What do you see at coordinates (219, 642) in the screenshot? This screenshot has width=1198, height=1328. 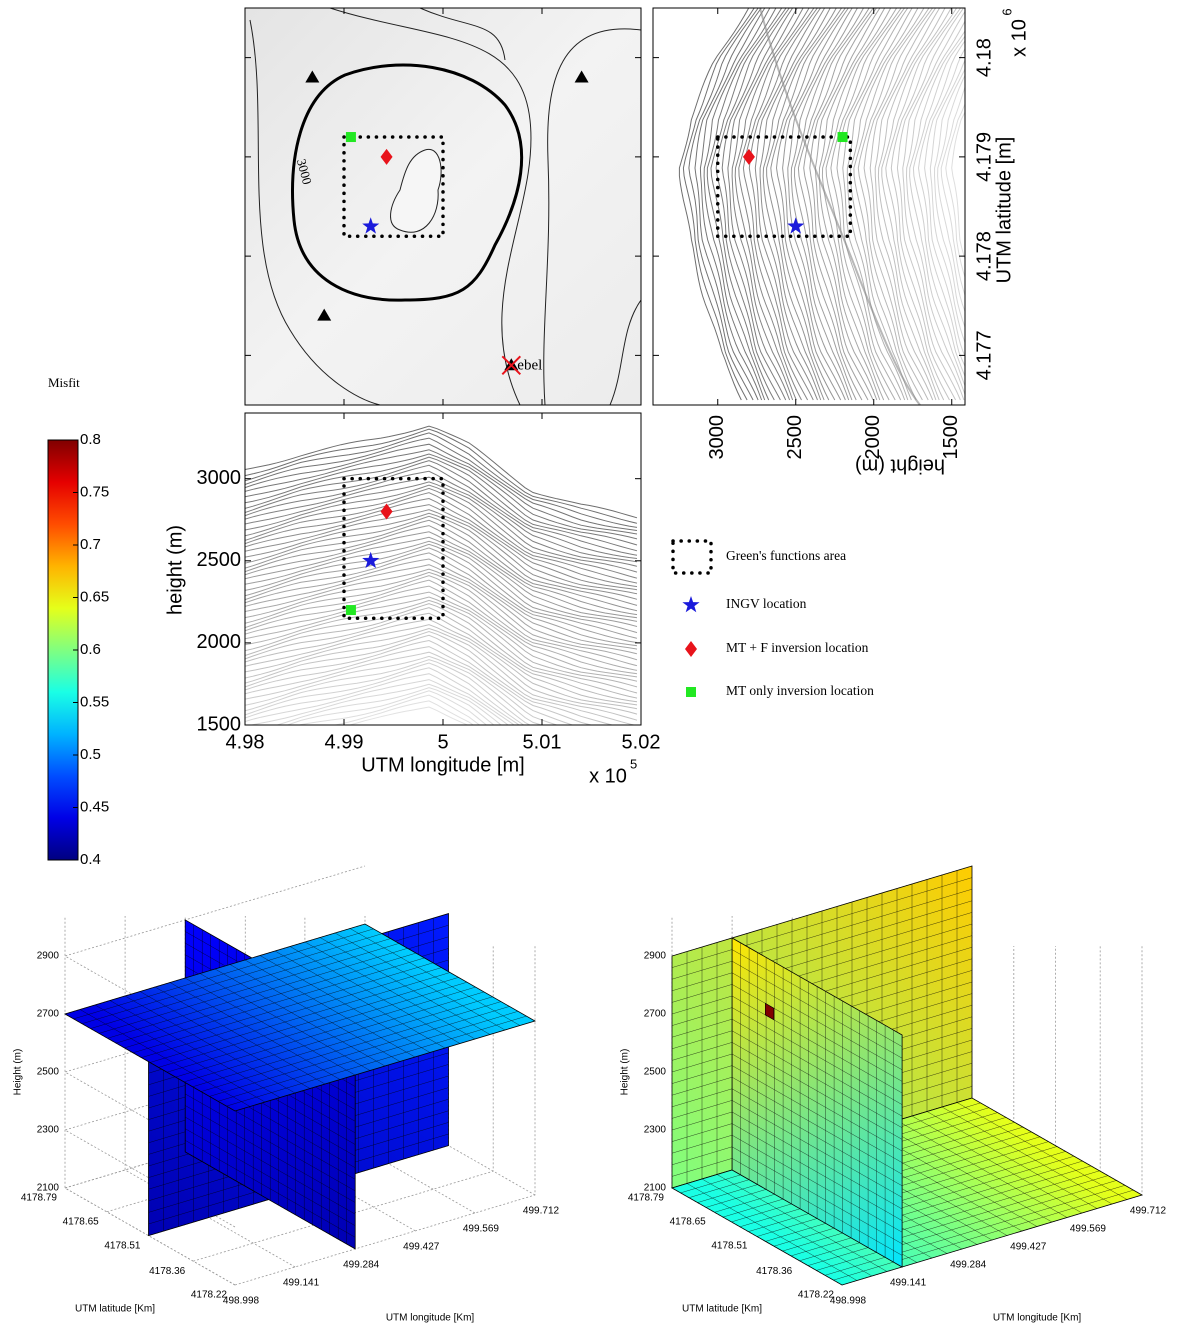 I see `y-tick-label: 2000` at bounding box center [219, 642].